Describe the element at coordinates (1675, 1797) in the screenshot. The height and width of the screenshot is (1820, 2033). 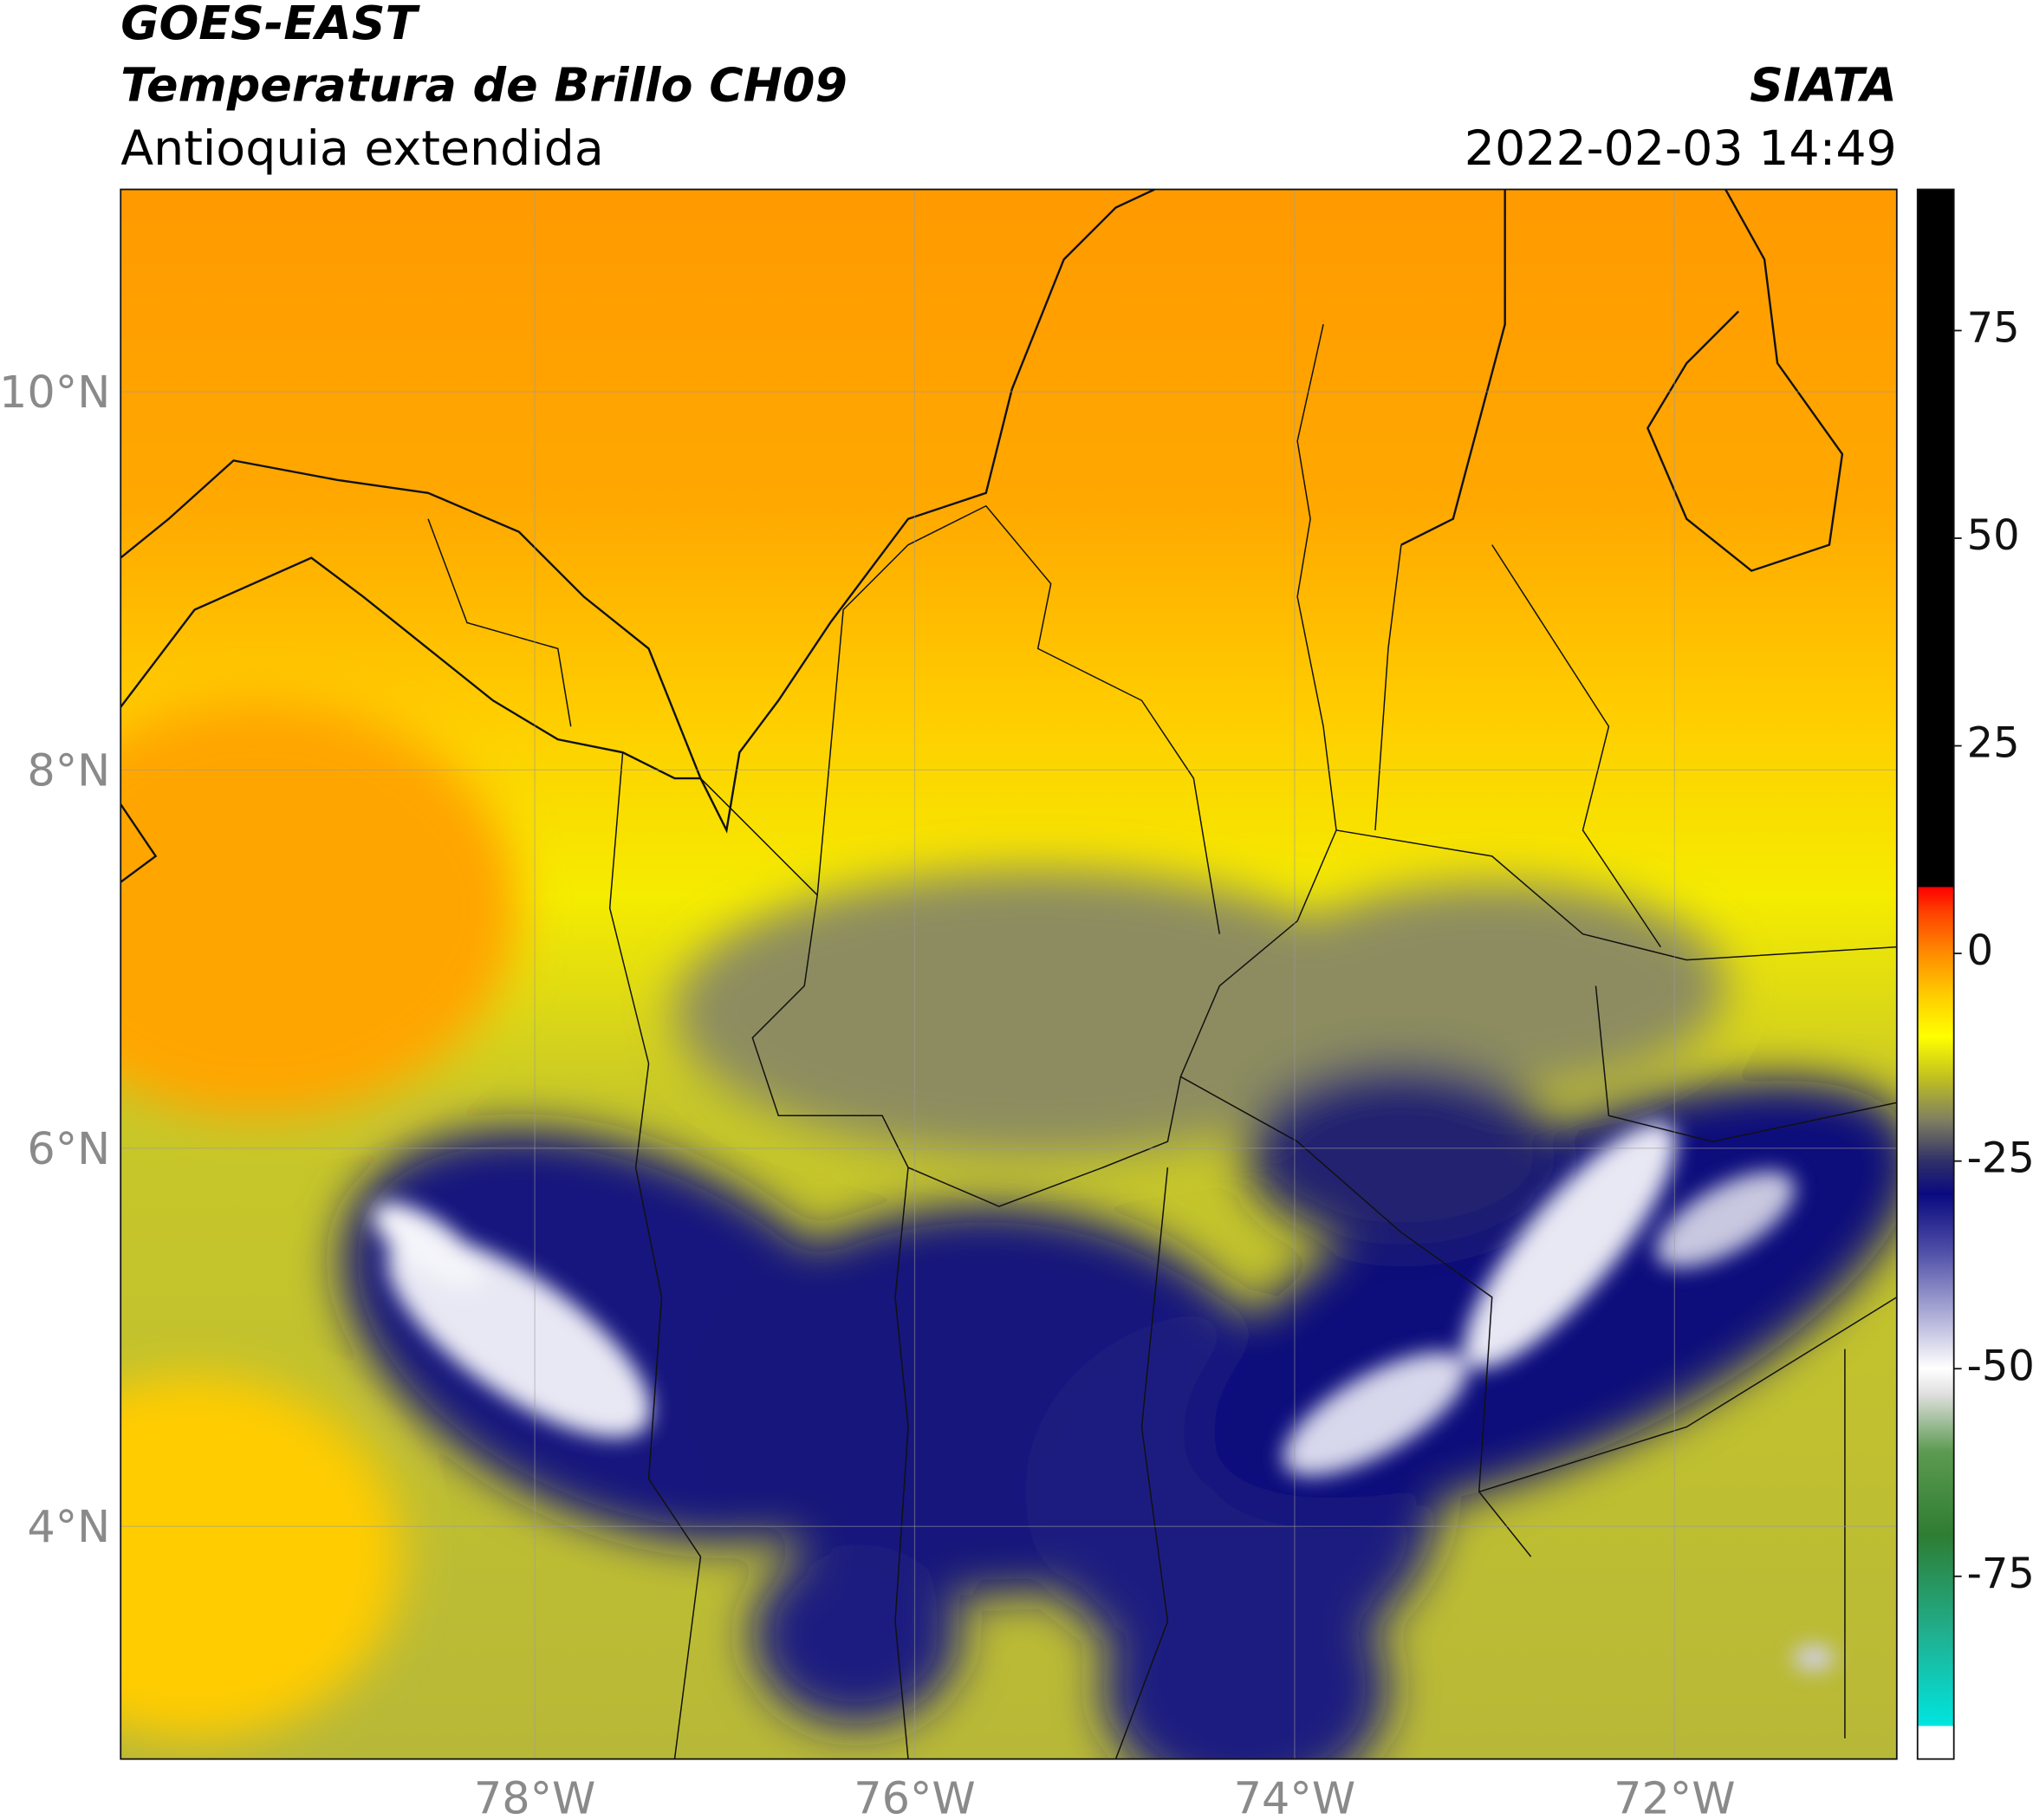
I see `x-tick-label: 72°W` at that location.